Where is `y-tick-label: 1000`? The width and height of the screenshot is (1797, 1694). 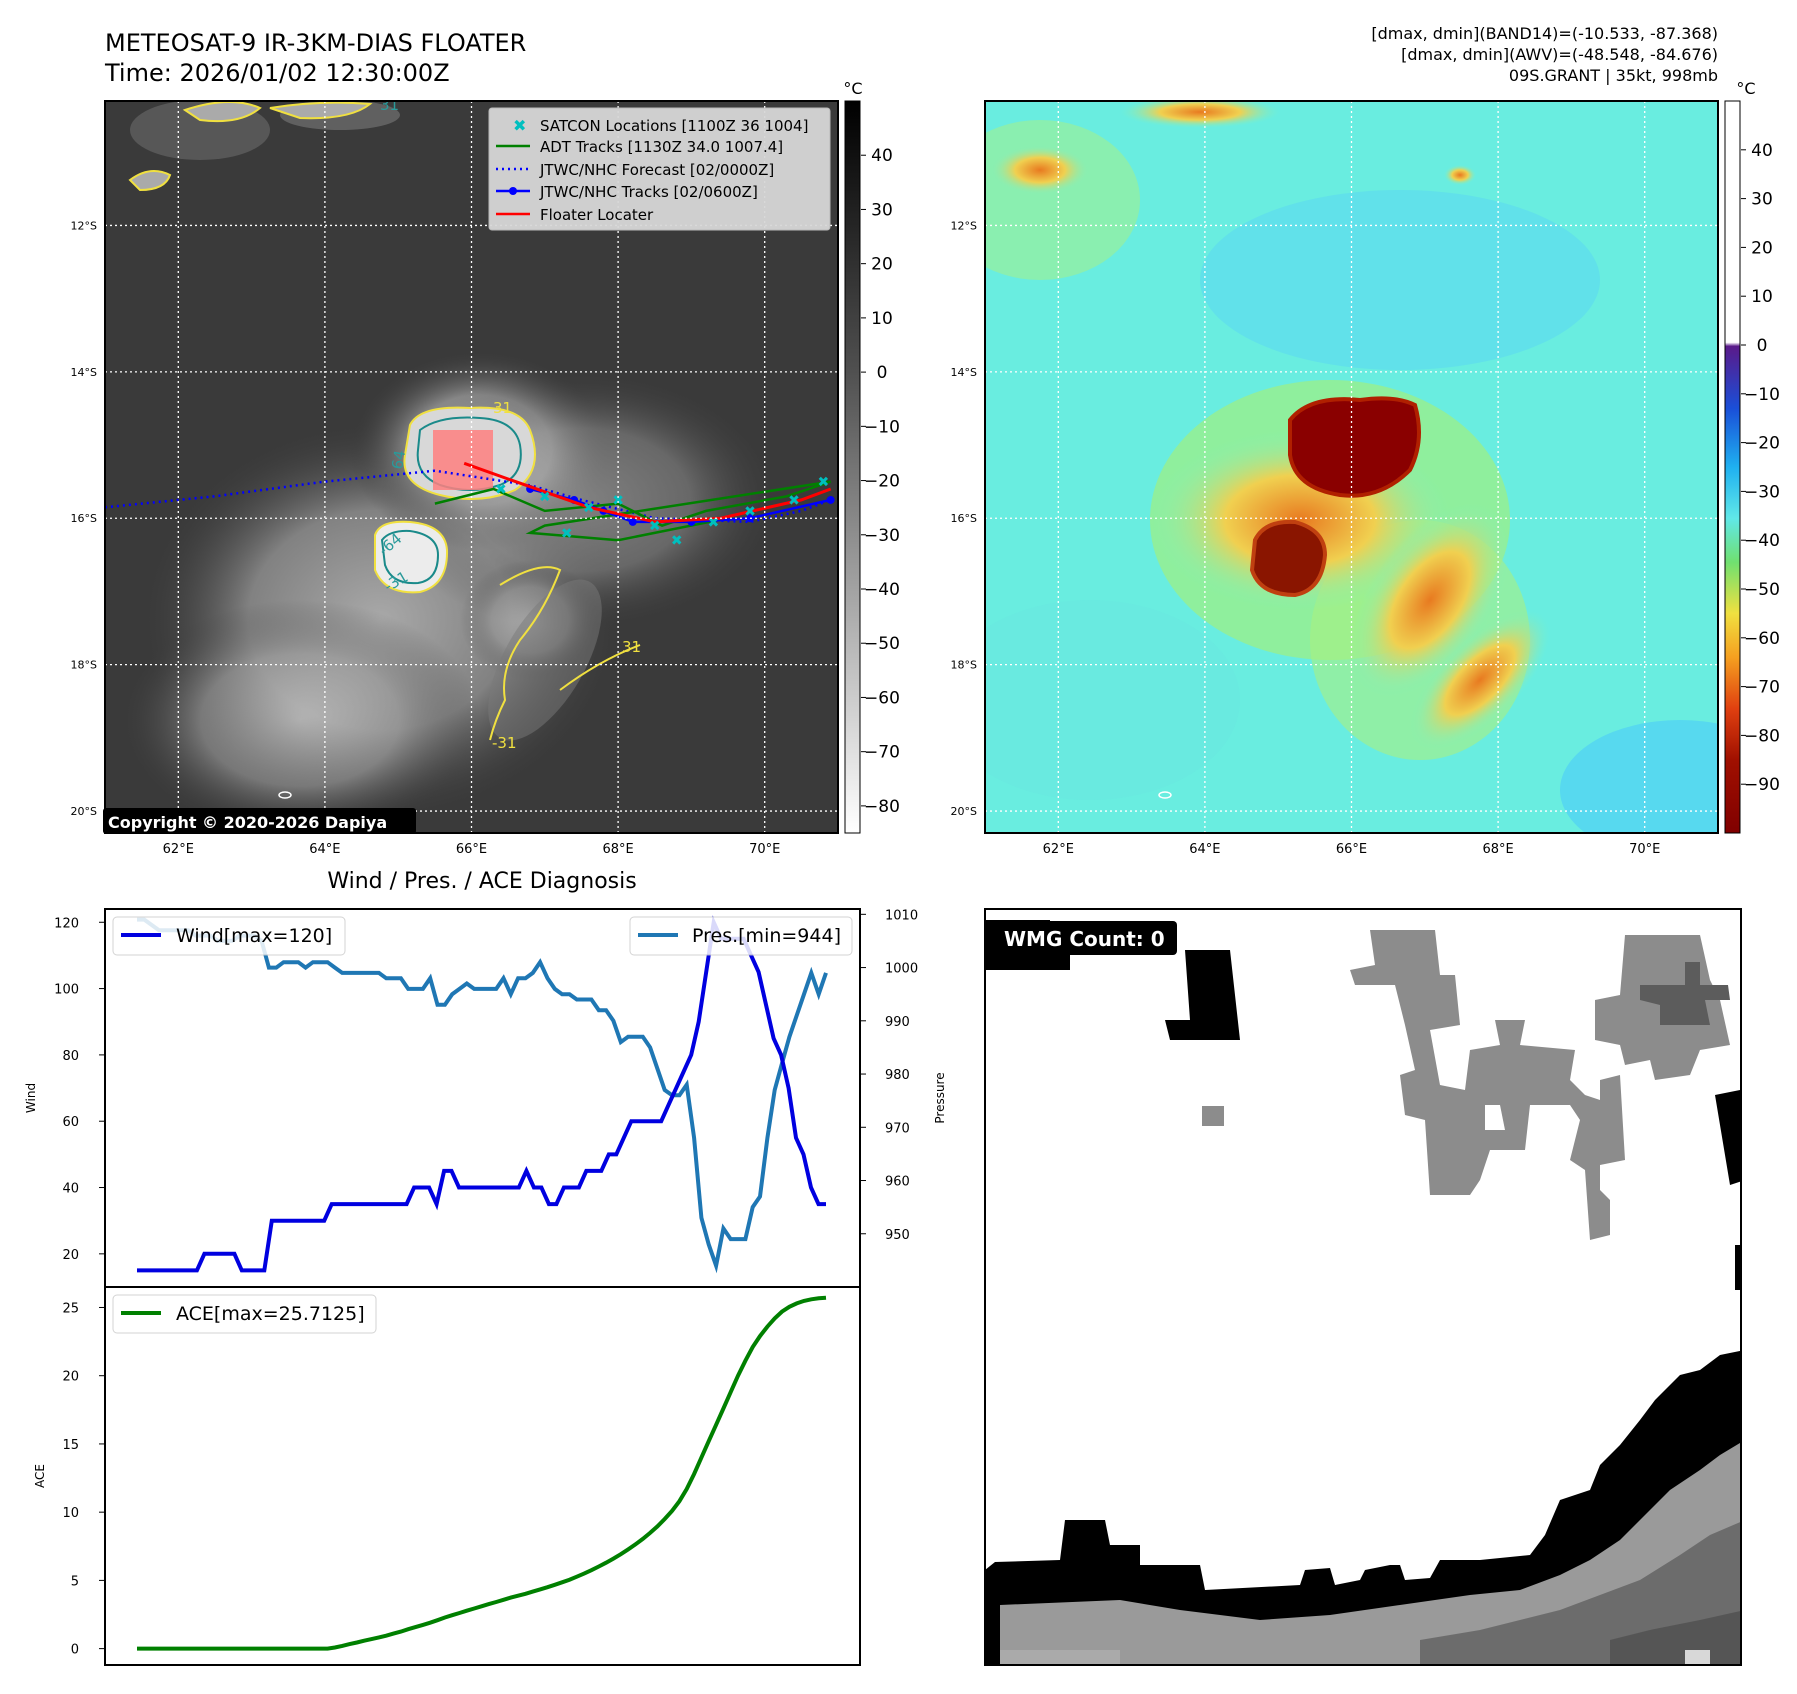 y-tick-label: 1000 is located at coordinates (901, 969).